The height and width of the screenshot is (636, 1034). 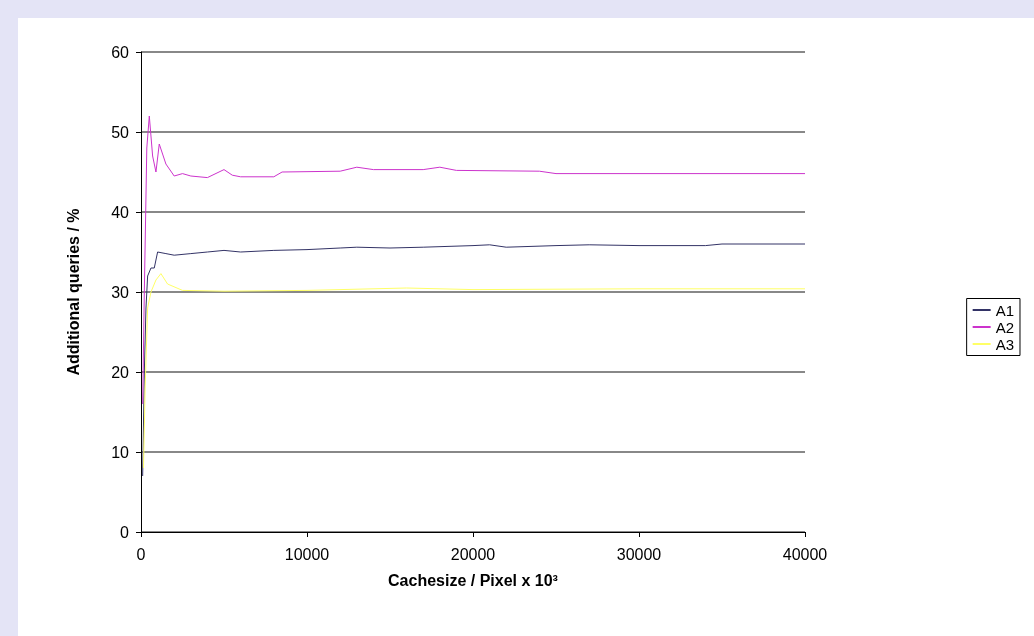 I want to click on y-tick-label: 10, so click(x=120, y=452).